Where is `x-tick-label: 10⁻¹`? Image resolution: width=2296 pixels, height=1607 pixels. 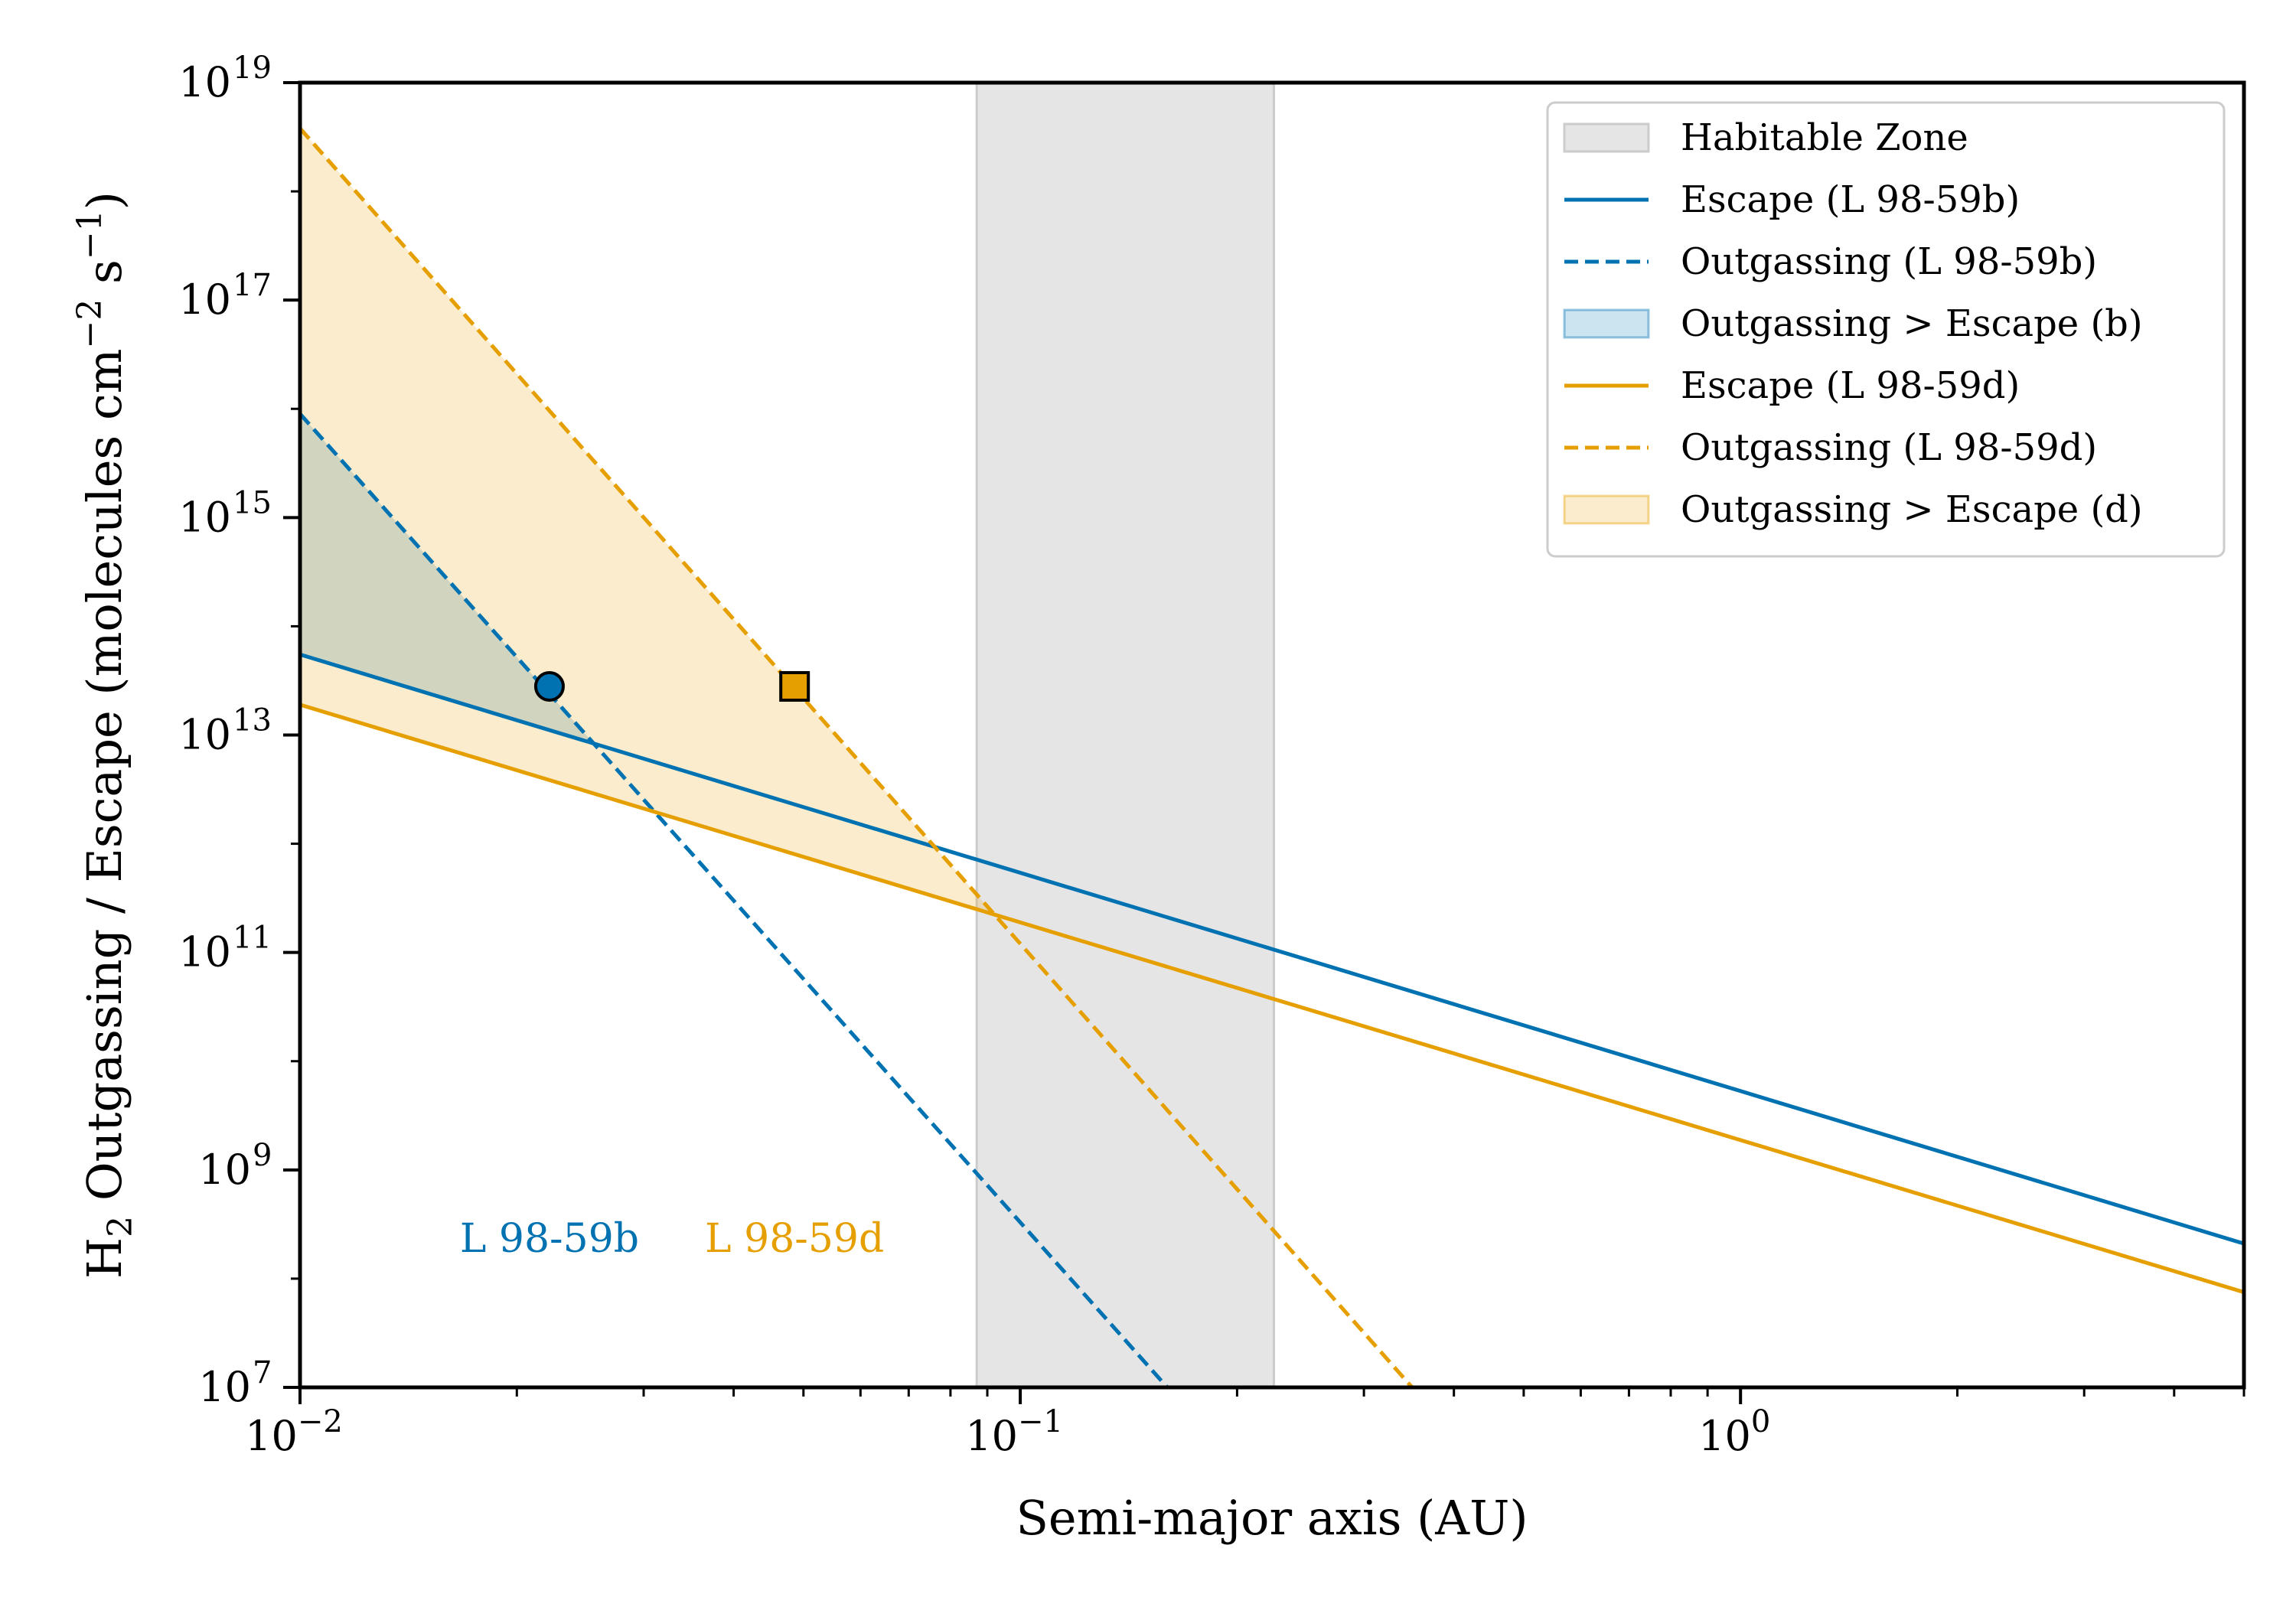 x-tick-label: 10⁻¹ is located at coordinates (1014, 1432).